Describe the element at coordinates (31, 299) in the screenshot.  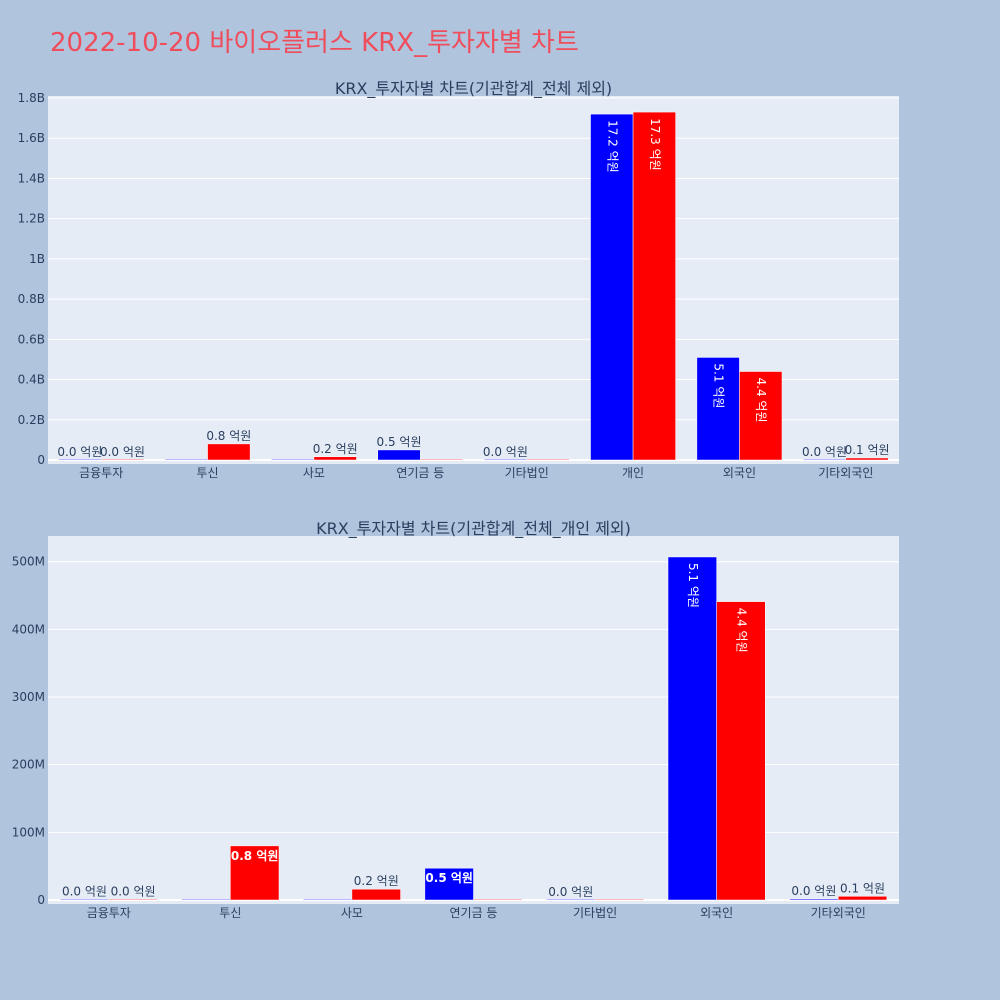
I see `y-tick-label: 0.8B` at that location.